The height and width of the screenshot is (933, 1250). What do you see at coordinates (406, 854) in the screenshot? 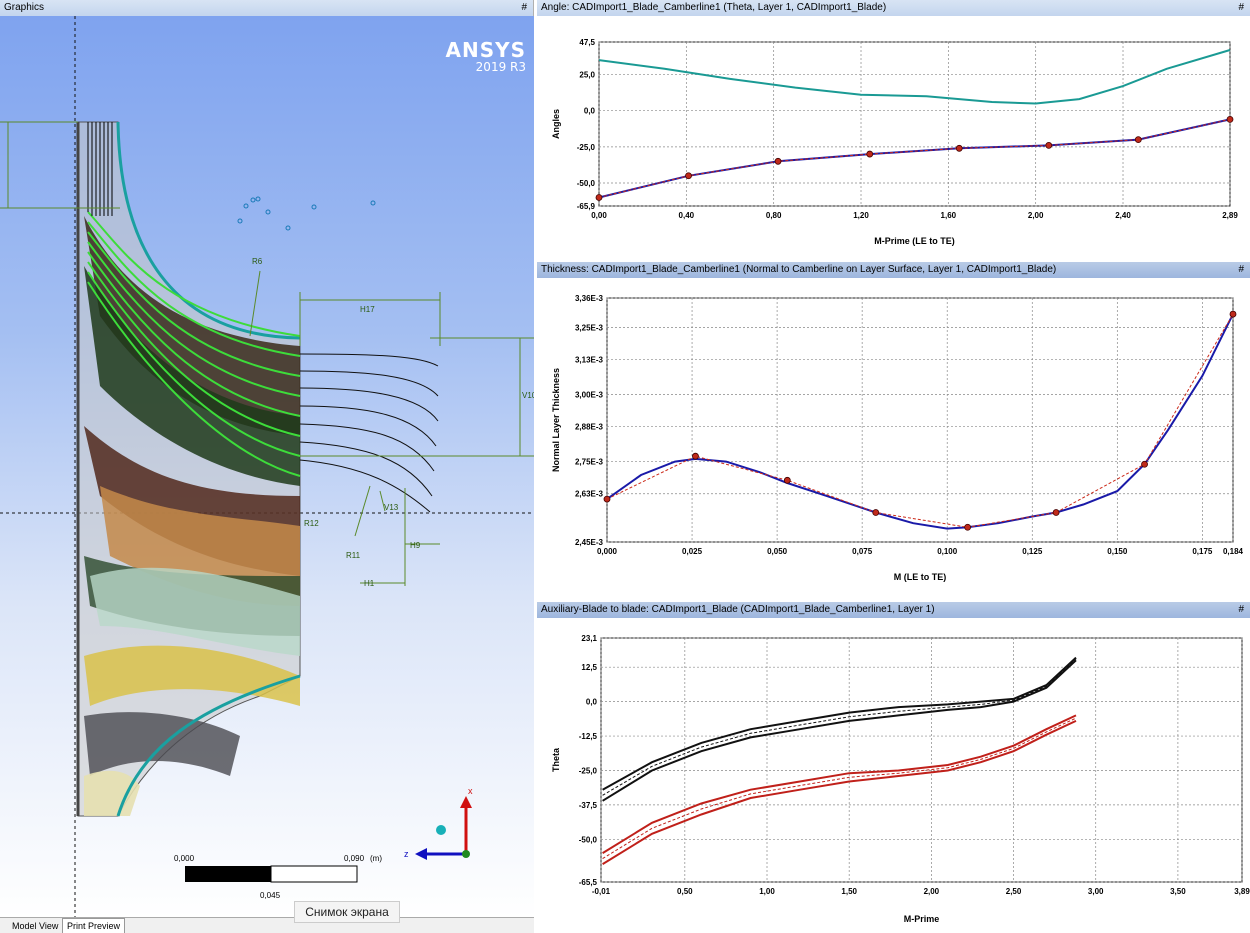
I see `triad-z-label: z` at bounding box center [406, 854].